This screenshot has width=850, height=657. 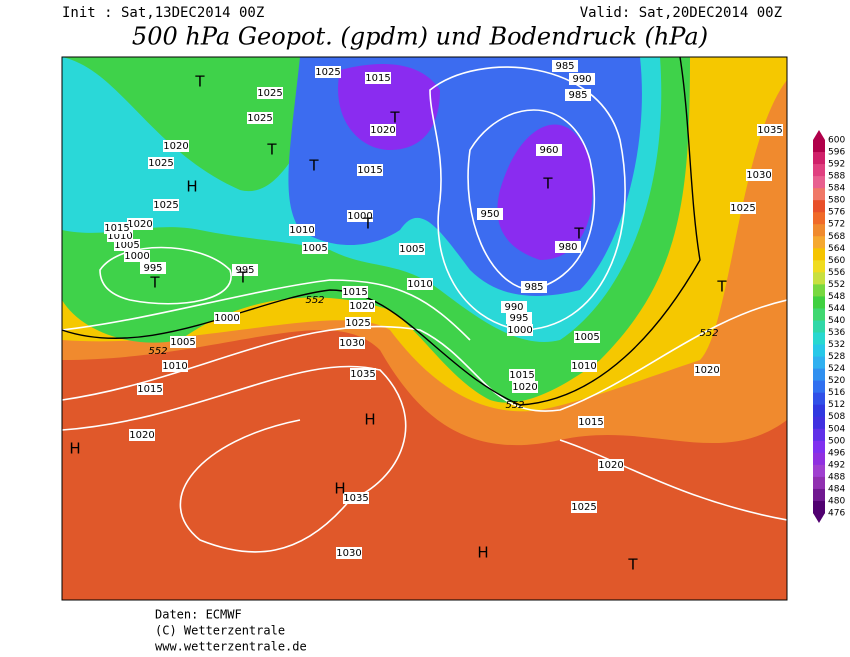 I want to click on colorbar-label: 580, so click(x=836, y=201).